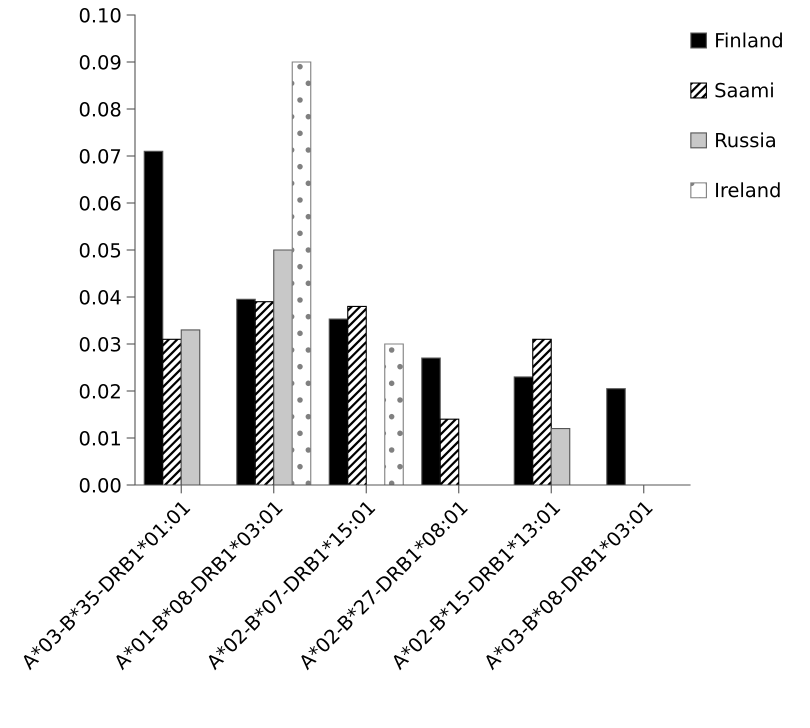  I want to click on y-tick-label: 0.06, so click(100, 203).